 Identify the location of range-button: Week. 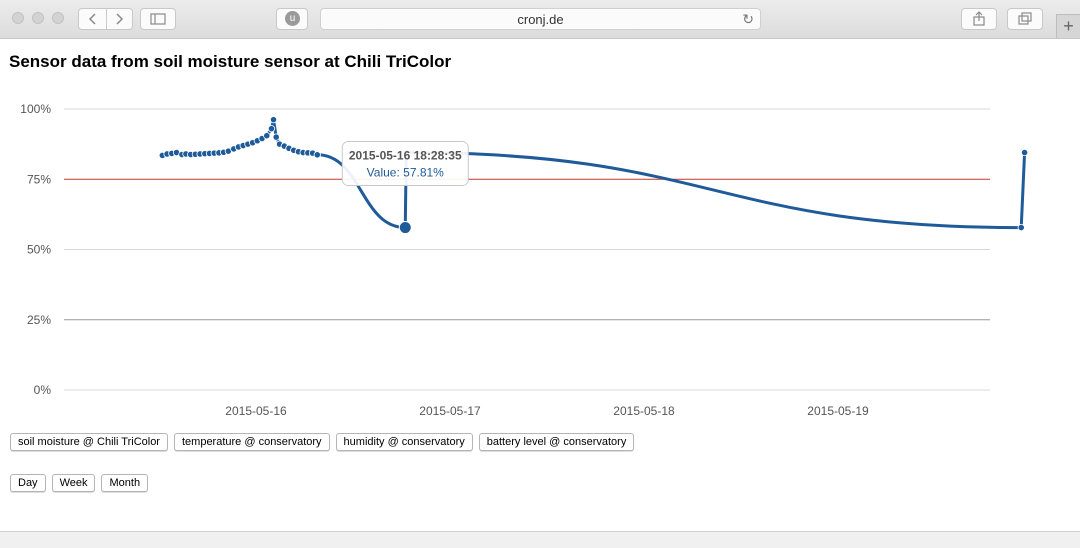
(73, 483).